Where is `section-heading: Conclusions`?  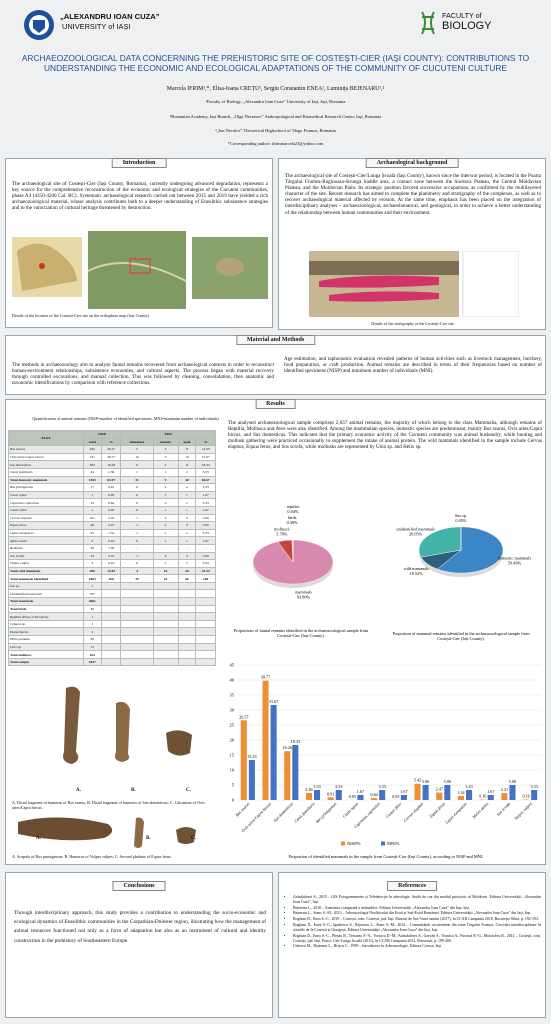
section-heading: Conclusions is located at coordinates (139, 886).